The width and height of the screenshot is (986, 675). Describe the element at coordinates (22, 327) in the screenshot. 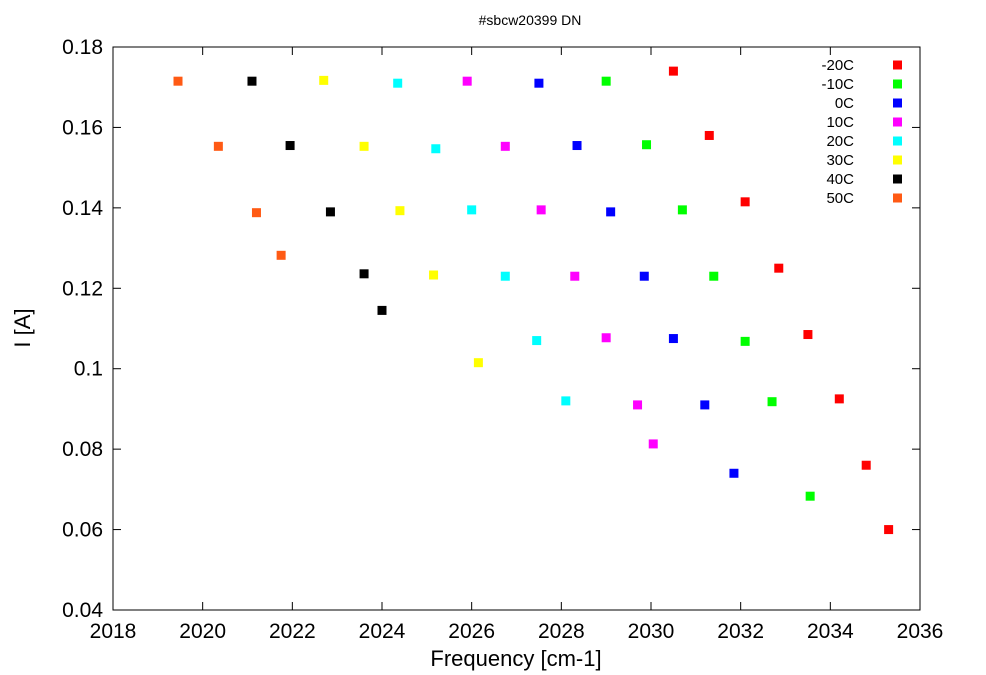

I see `y-axis-label: I [A]` at that location.